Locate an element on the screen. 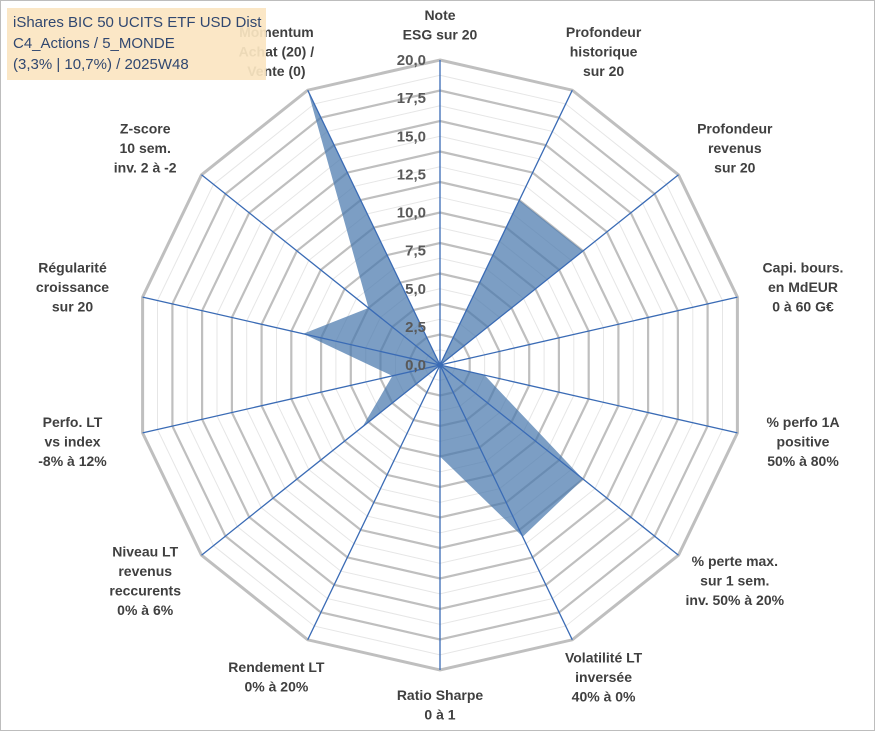 The image size is (875, 731). axis-label-line: croissance is located at coordinates (72, 287).